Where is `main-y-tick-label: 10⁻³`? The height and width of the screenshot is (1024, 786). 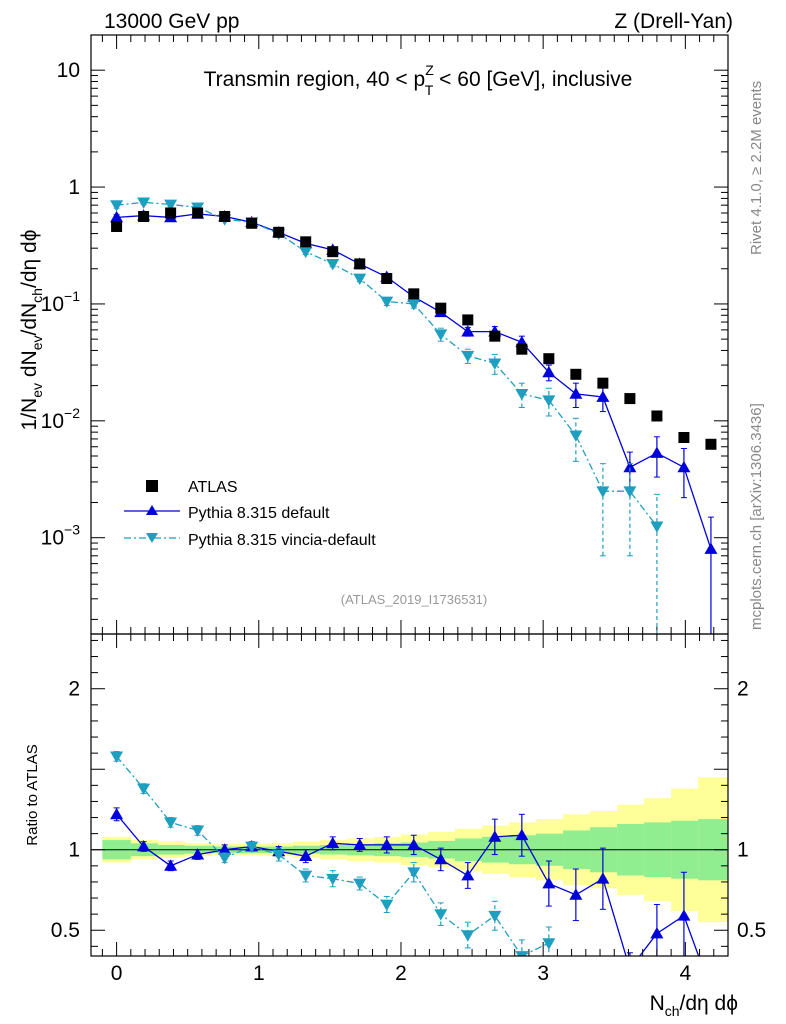
main-y-tick-label: 10⁻³ is located at coordinates (61, 536).